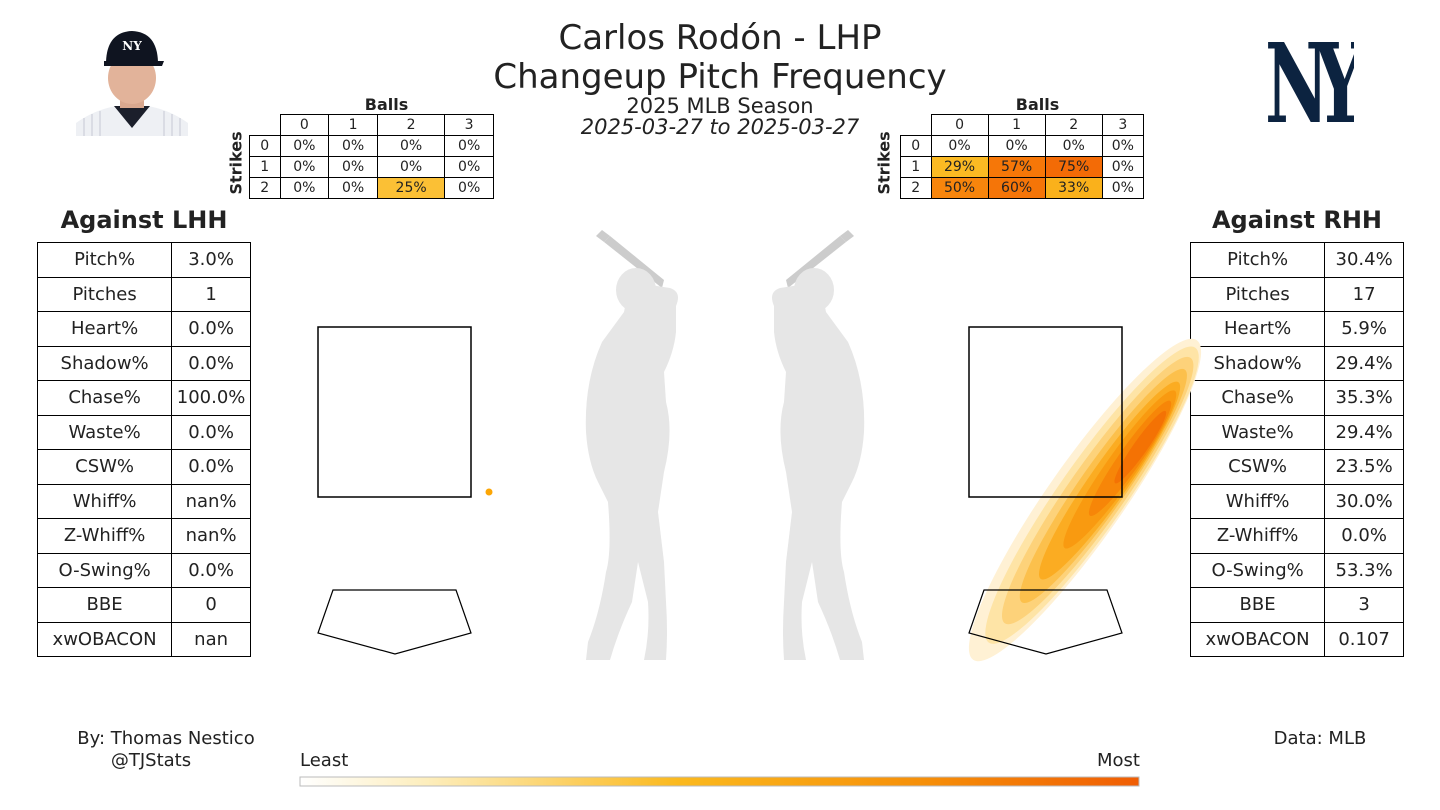 The width and height of the screenshot is (1440, 810). I want to click on rhh-balls-label: Balls, so click(1037, 104).